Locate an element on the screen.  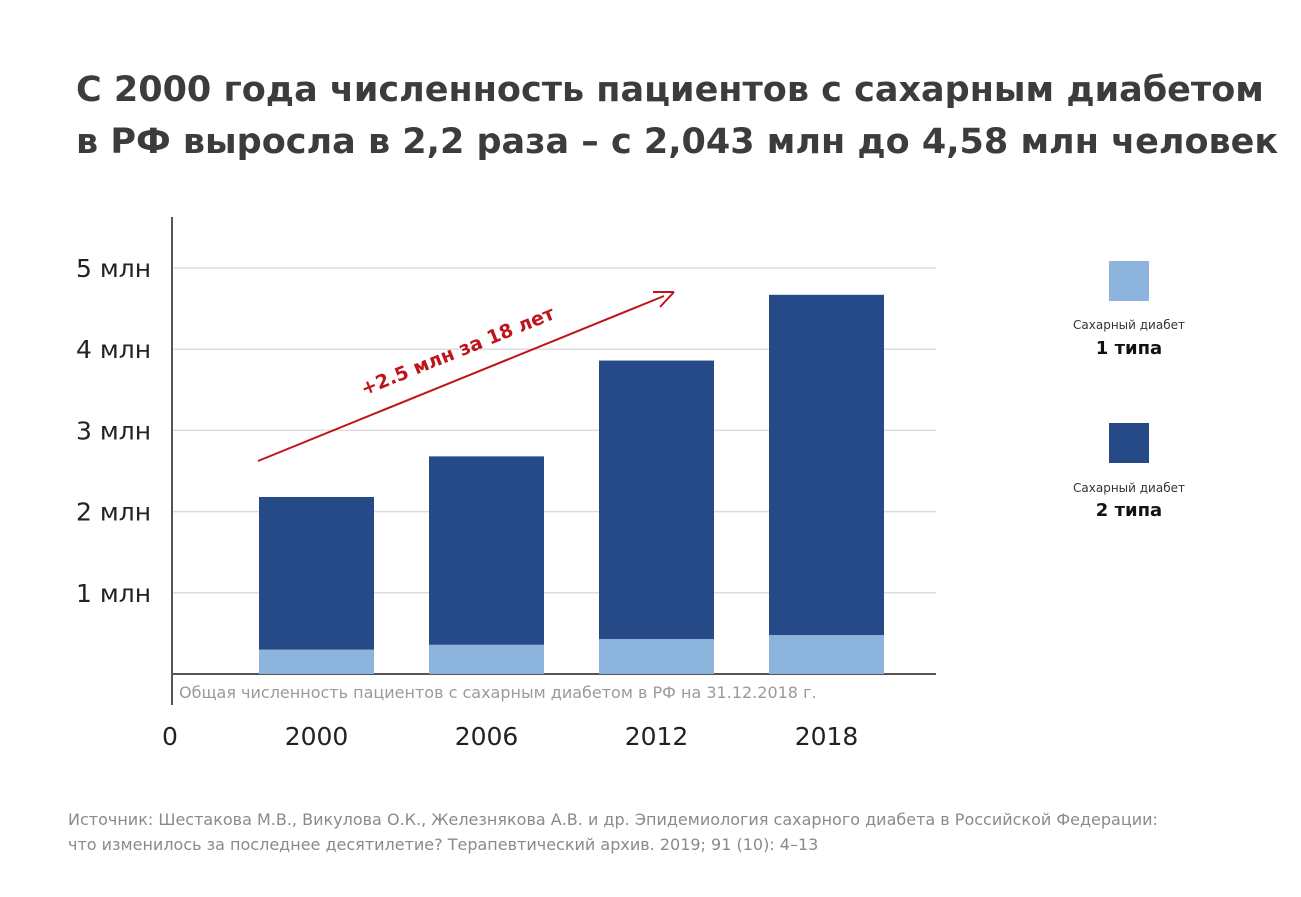
legend-swatch-type1 is located at coordinates (1129, 281).